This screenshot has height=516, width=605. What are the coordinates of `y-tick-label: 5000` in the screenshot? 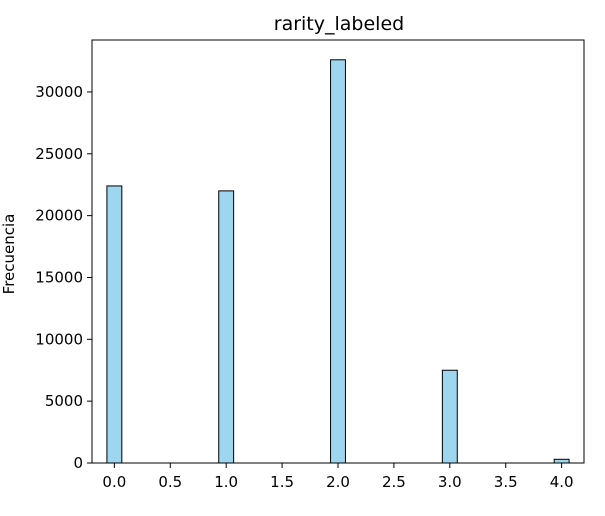 It's located at (64, 401).